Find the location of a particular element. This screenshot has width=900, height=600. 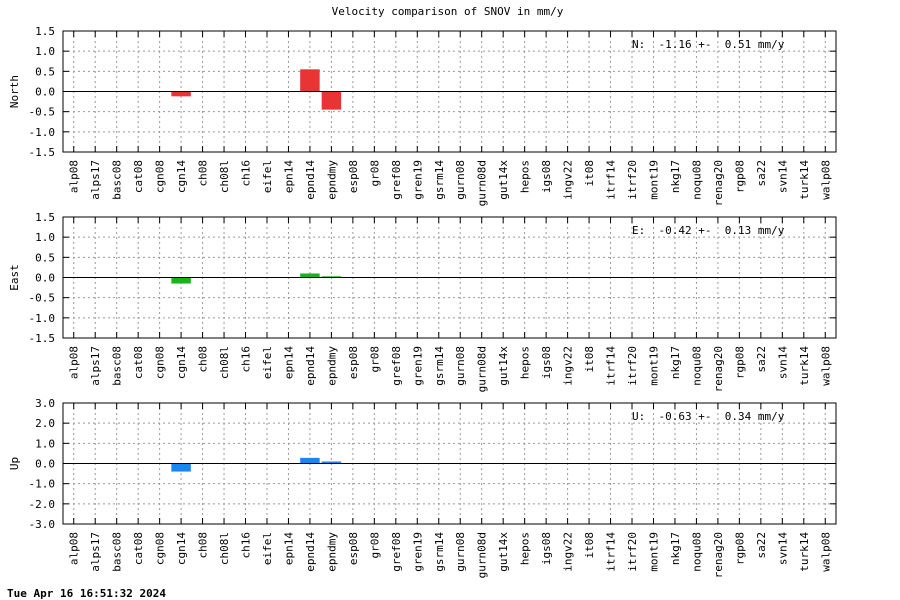

x-tick-label: itrf20 is located at coordinates (632, 552).